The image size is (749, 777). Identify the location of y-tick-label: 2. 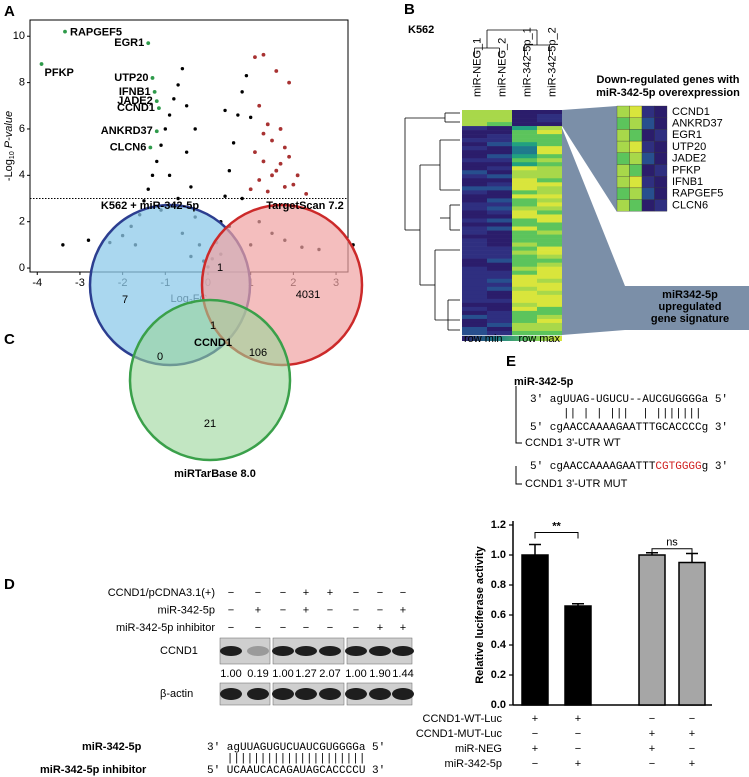
(22, 222).